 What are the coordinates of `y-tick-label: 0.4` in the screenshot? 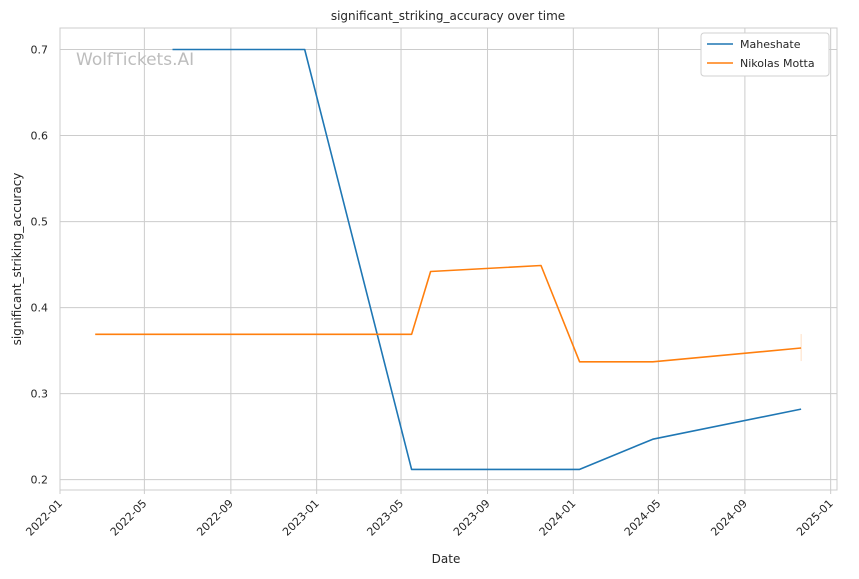 It's located at (40, 308).